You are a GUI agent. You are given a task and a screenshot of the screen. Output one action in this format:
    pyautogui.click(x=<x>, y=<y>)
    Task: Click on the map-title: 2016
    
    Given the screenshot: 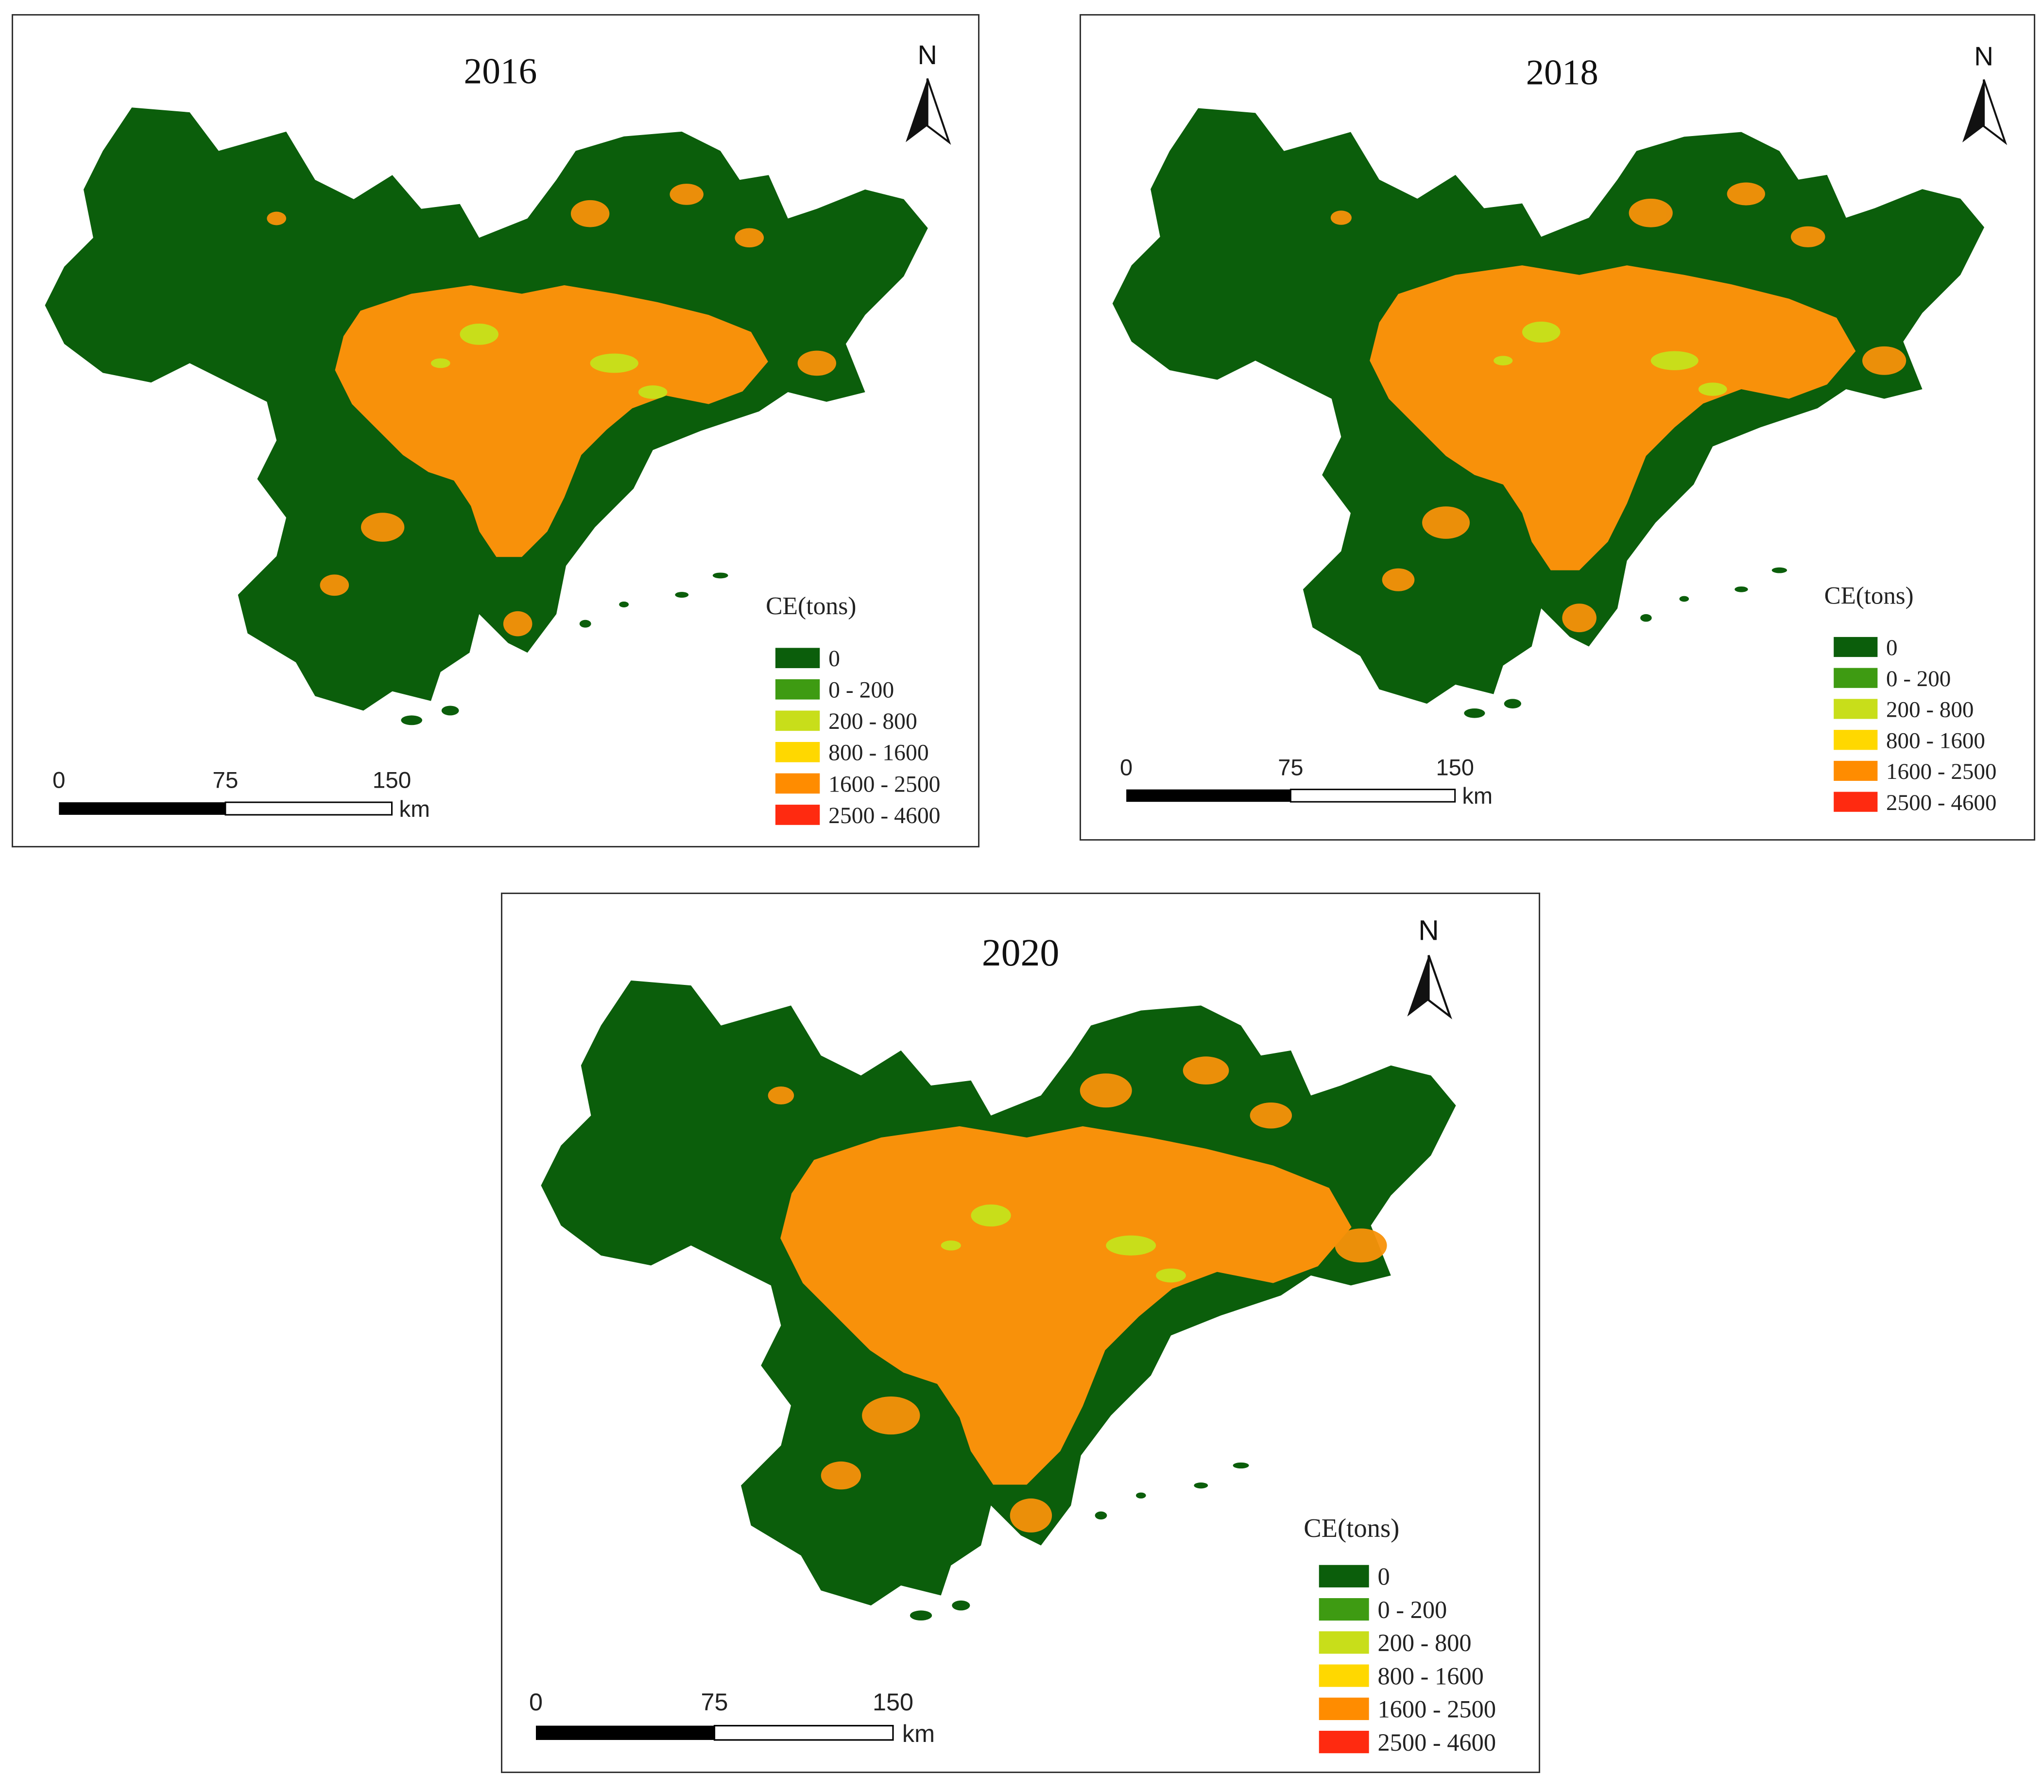 What is the action you would take?
    pyautogui.click(x=500, y=72)
    